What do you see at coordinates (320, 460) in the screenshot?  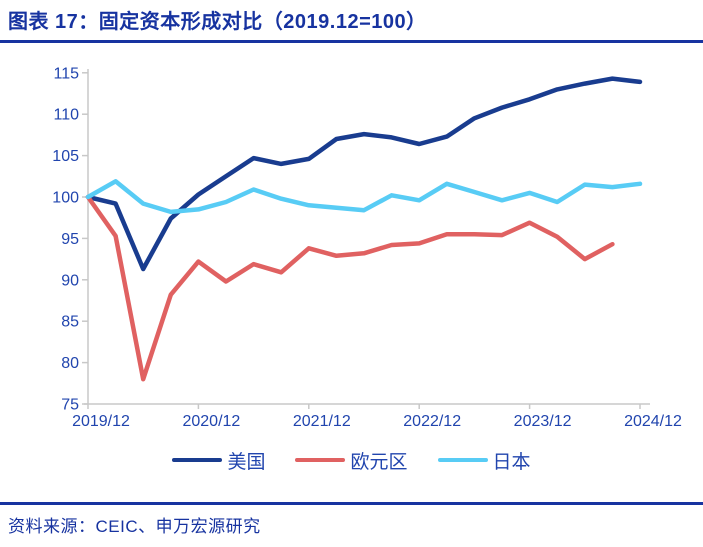 I see `legend-swatch-eurozone` at bounding box center [320, 460].